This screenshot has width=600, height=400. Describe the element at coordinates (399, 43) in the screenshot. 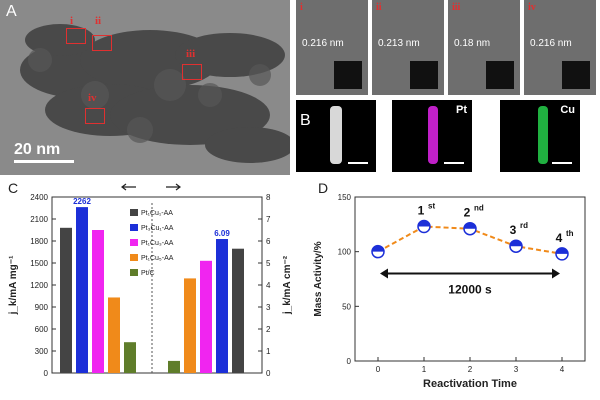

I see `lattice-spacing: 0.213 nm` at that location.